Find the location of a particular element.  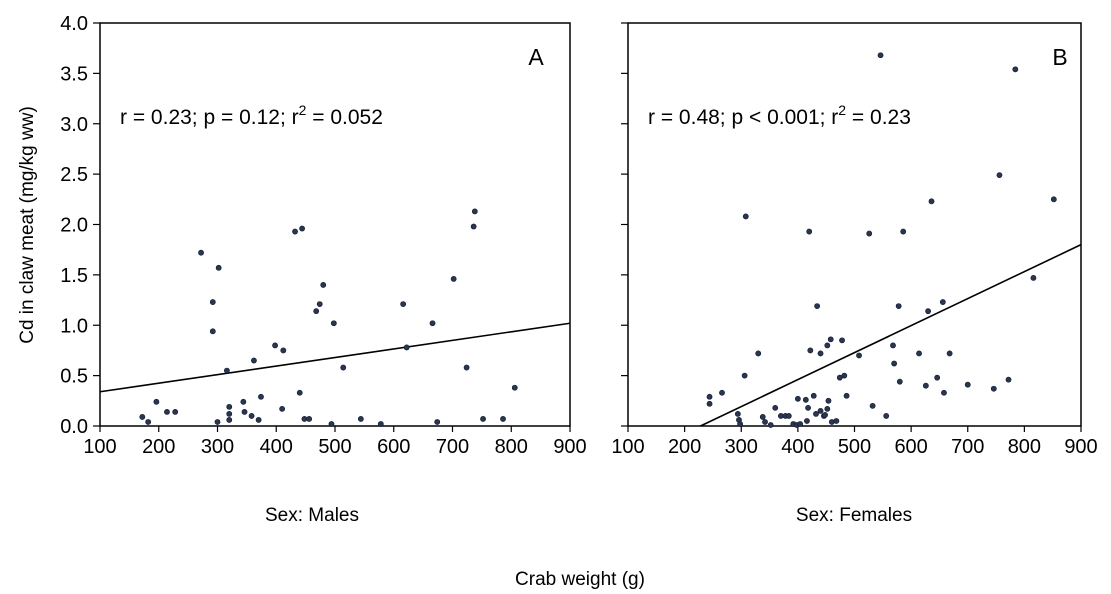

y-tick-label: 3.5 is located at coordinates (74, 74).